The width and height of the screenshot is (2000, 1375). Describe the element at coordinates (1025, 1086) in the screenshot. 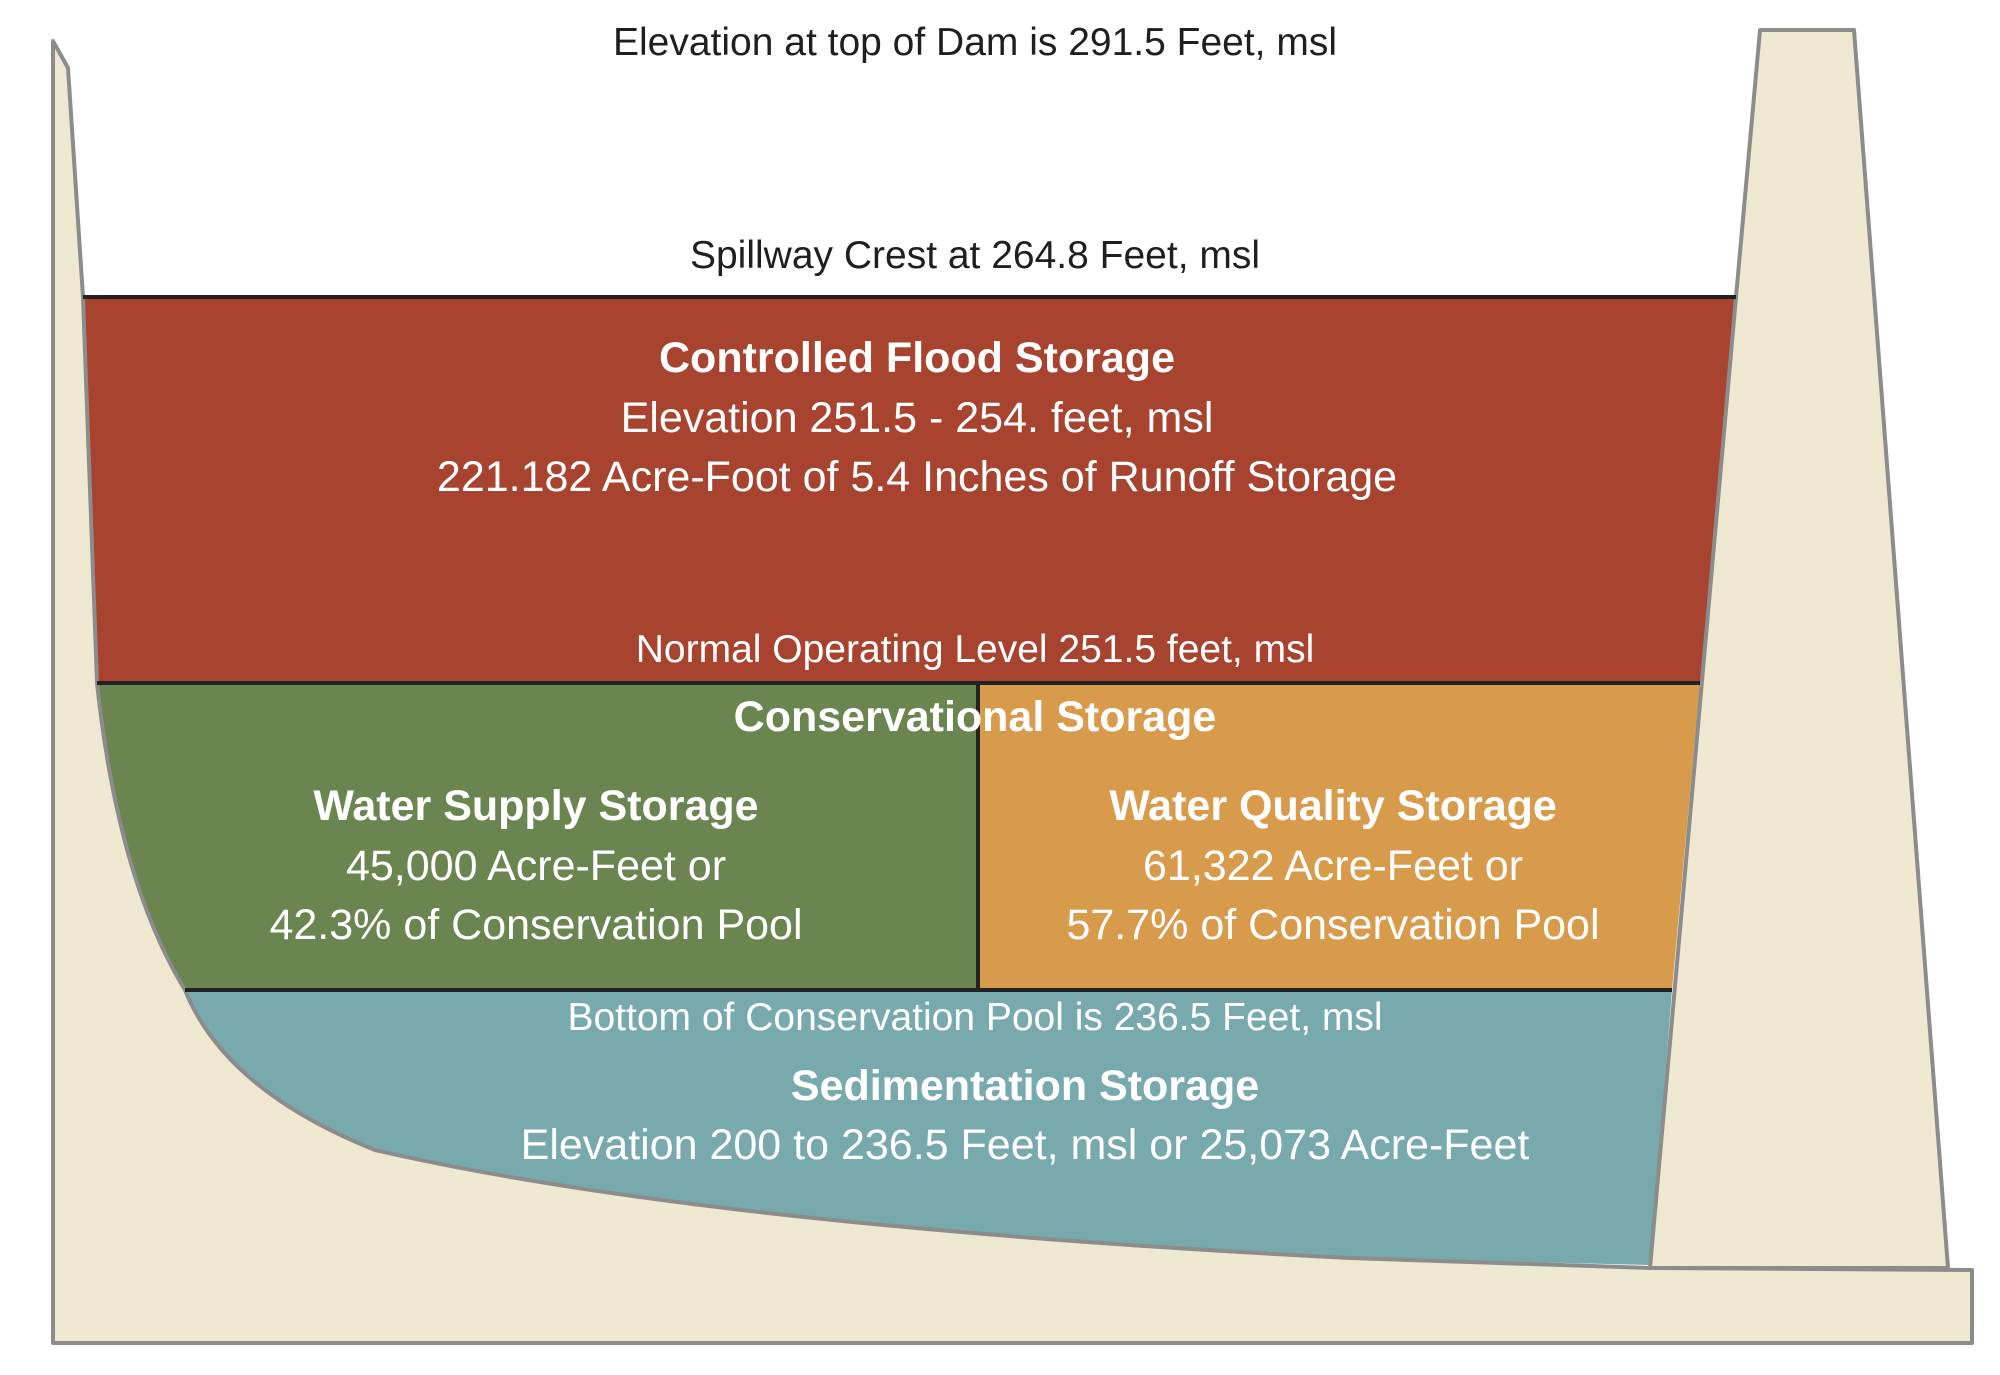

I see `sedimentation-storage-title: Sedimentation Storage` at that location.